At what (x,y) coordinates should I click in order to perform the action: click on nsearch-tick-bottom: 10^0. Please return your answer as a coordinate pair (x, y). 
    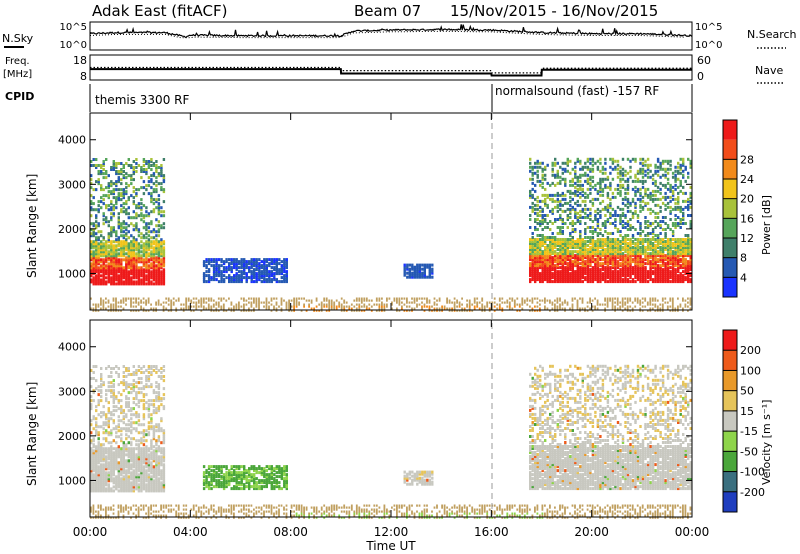
    Looking at the image, I should click on (708, 45).